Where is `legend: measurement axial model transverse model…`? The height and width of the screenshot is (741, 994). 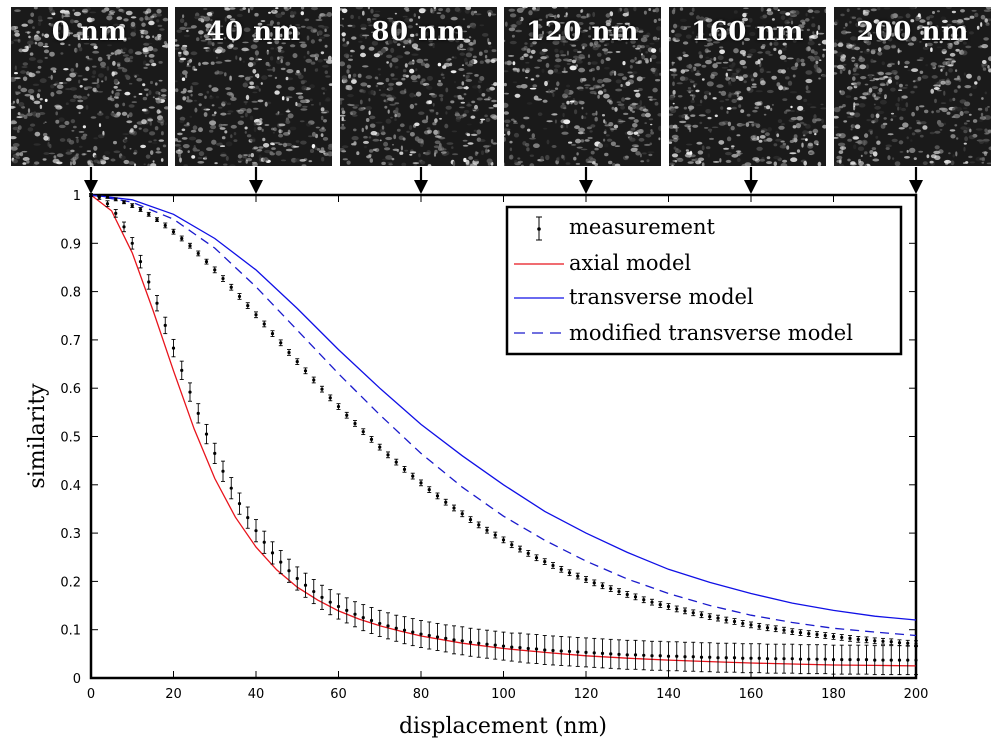
legend: measurement axial model transverse model… is located at coordinates (704, 280).